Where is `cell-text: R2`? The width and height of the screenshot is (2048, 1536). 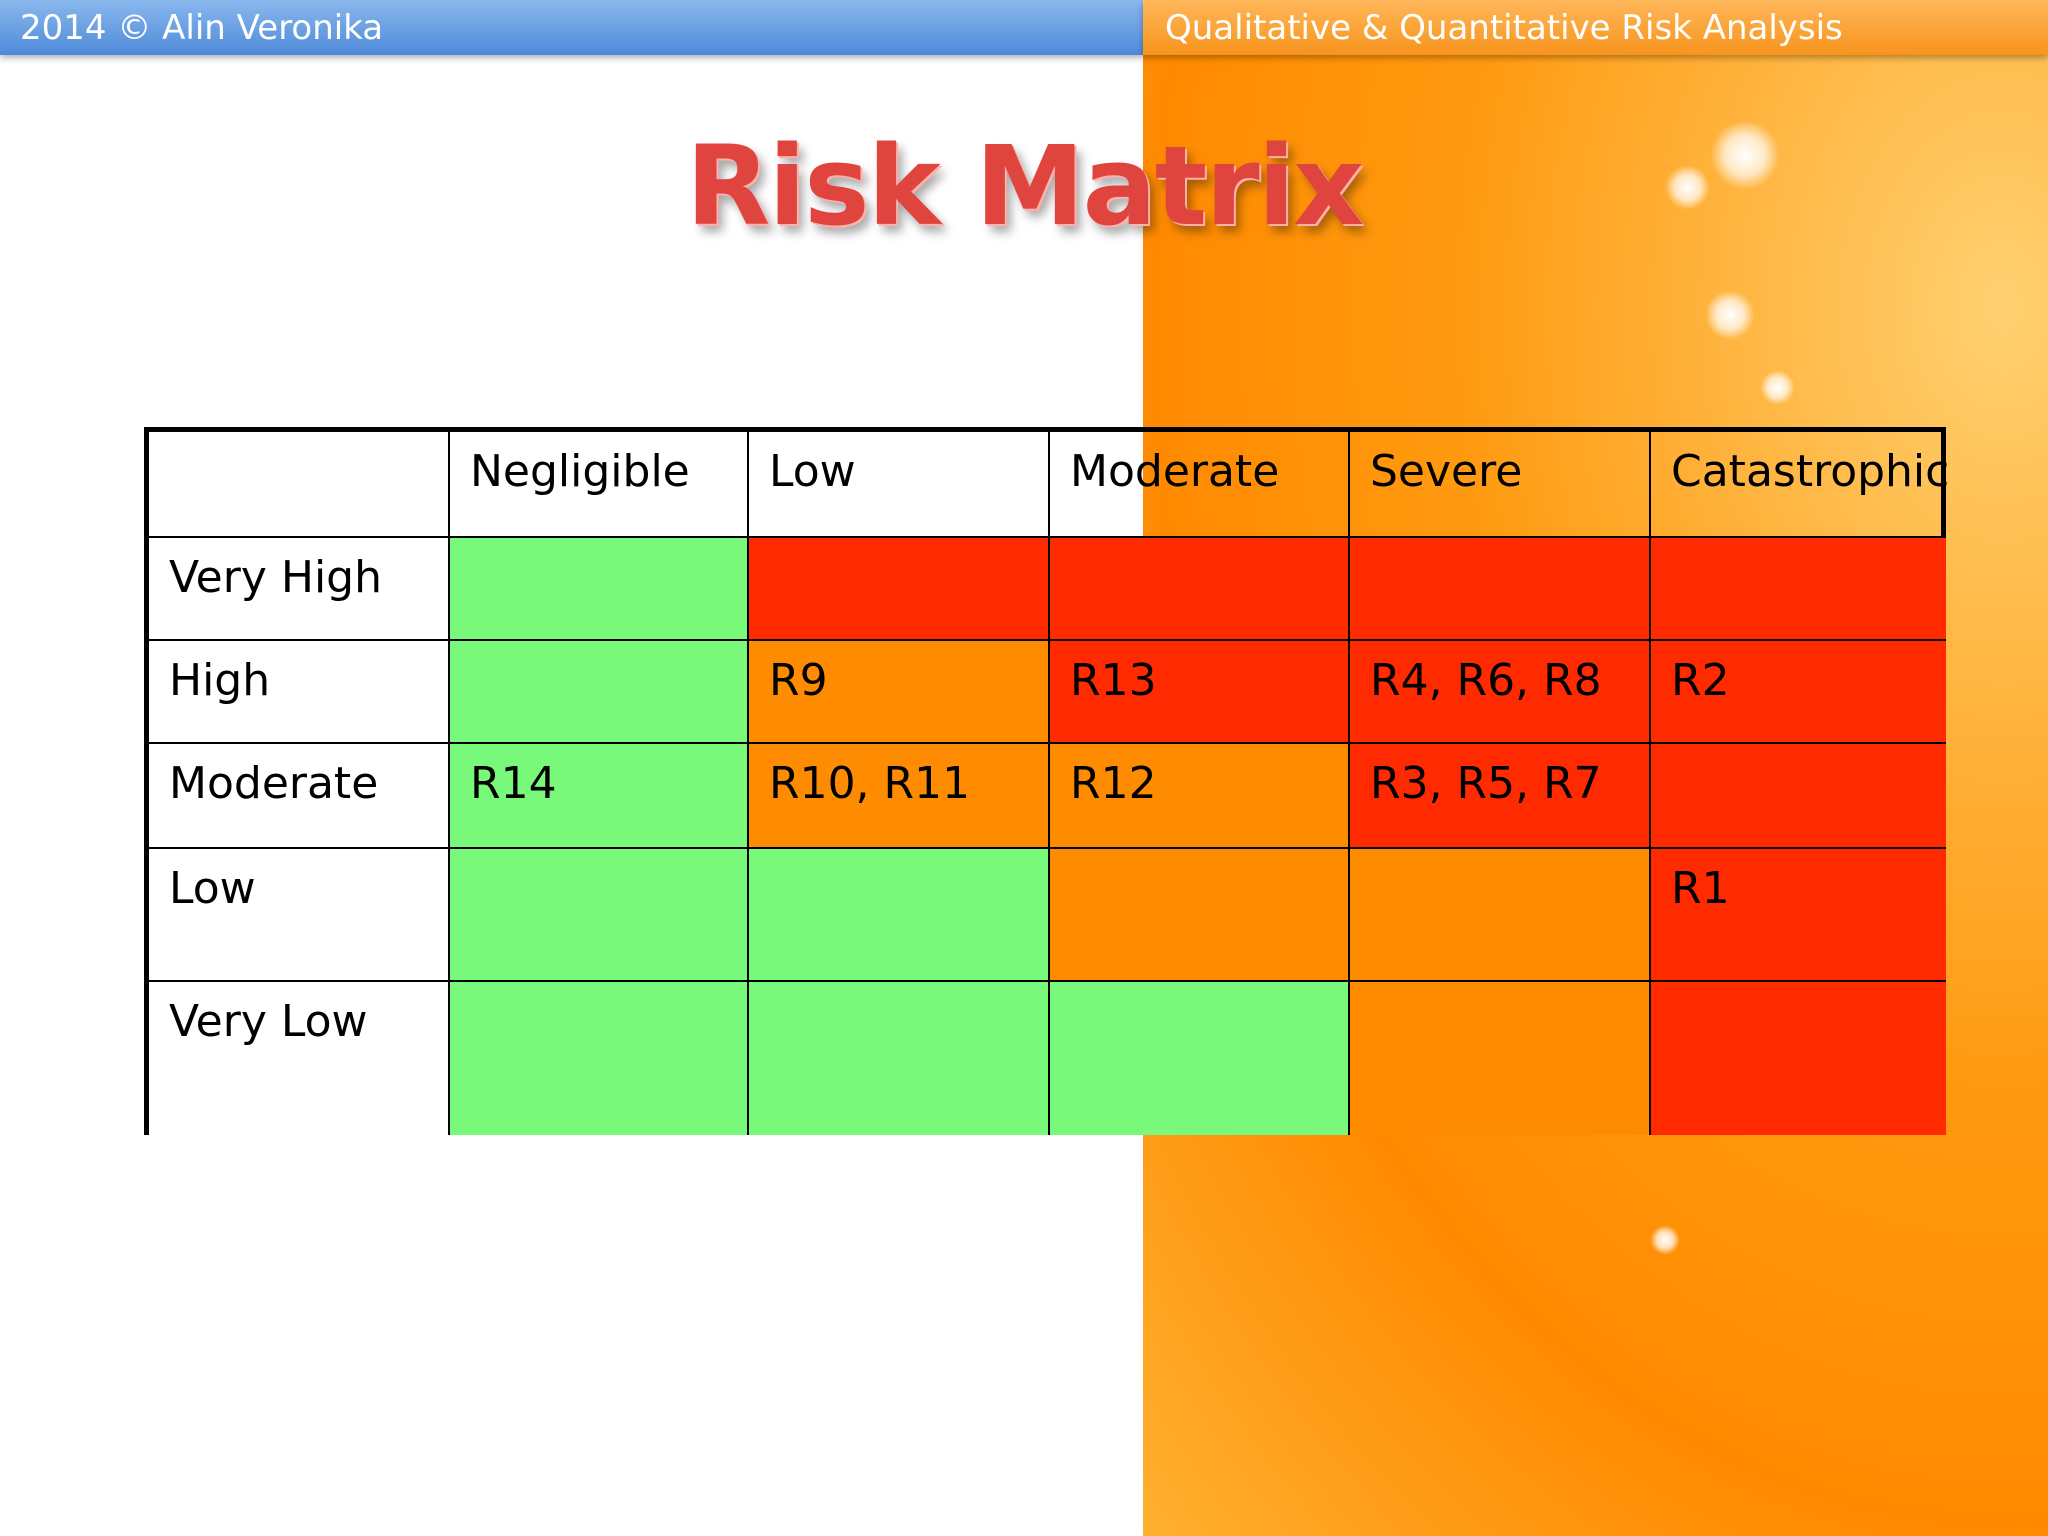
cell-text: R2 is located at coordinates (1700, 680).